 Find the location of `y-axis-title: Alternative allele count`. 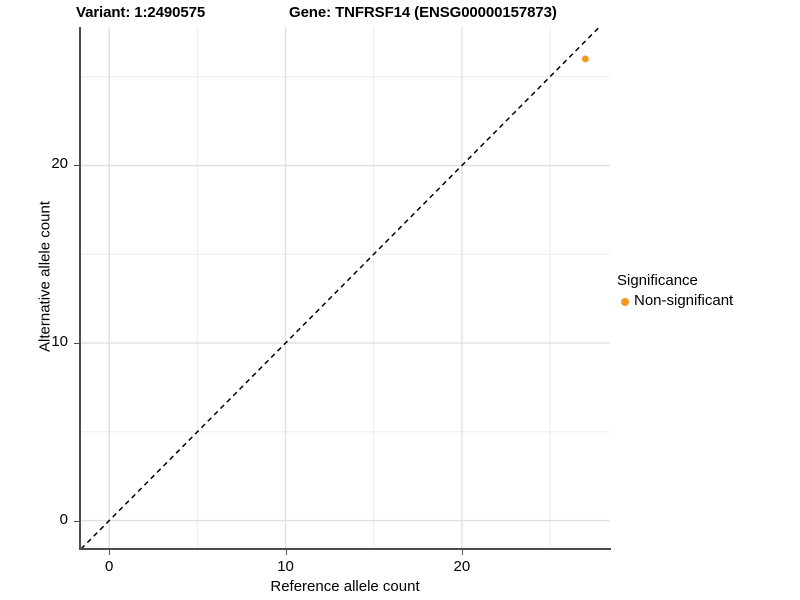

y-axis-title: Alternative allele count is located at coordinates (45, 276).